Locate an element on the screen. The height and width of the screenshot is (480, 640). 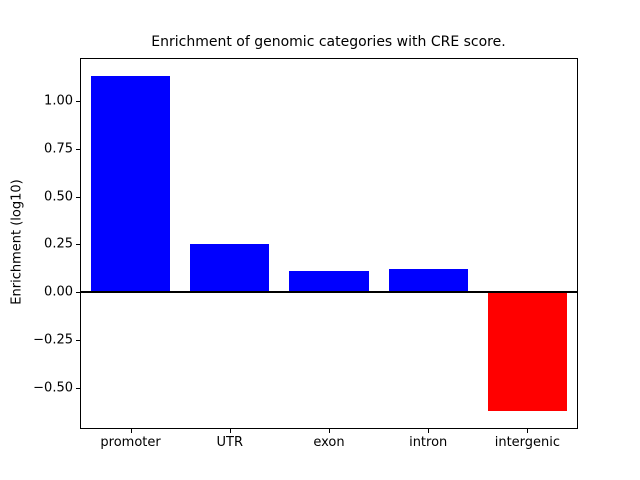
x-tick-label-exon: exon is located at coordinates (329, 442).